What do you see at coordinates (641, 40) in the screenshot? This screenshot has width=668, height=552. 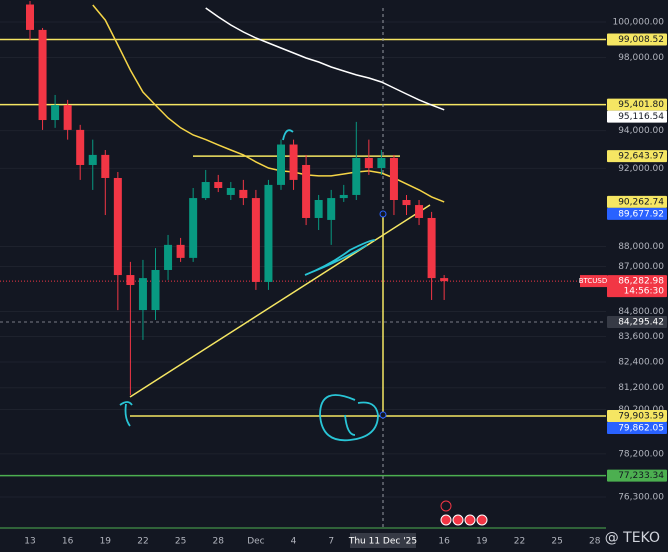 I see `price-label: 99,008.52` at bounding box center [641, 40].